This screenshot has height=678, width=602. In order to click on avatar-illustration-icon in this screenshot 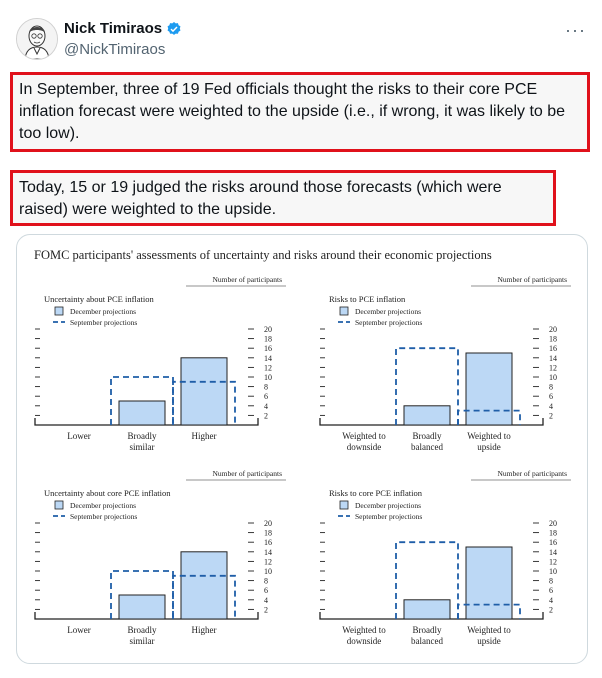, I will do `click(37, 39)`.